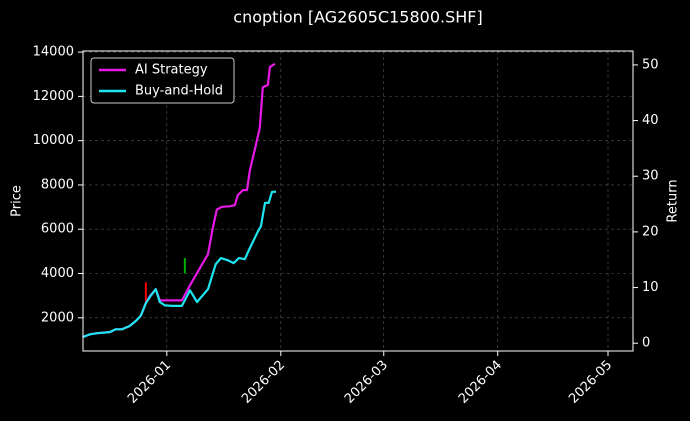 This screenshot has width=690, height=421. What do you see at coordinates (57, 184) in the screenshot?
I see `y-tick-label: 8000` at bounding box center [57, 184].